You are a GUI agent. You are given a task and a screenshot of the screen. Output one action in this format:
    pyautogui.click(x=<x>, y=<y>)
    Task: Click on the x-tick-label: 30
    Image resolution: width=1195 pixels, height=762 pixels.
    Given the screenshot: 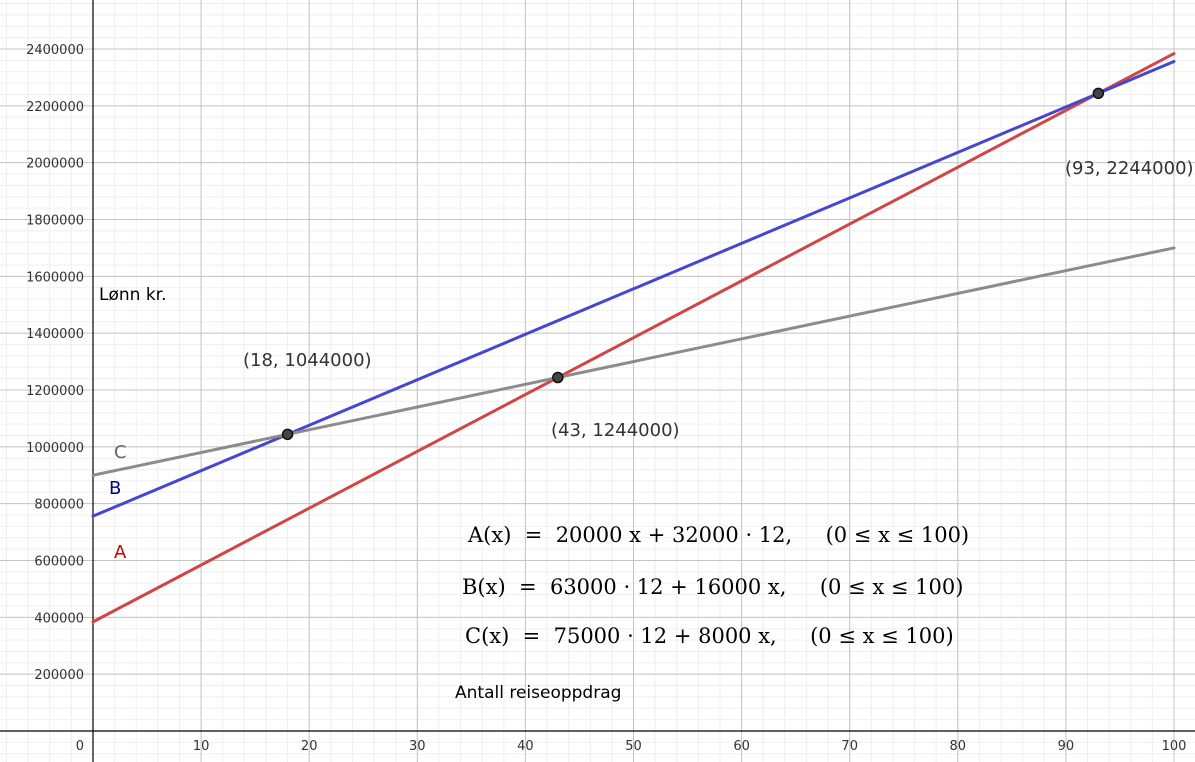 What is the action you would take?
    pyautogui.click(x=417, y=746)
    